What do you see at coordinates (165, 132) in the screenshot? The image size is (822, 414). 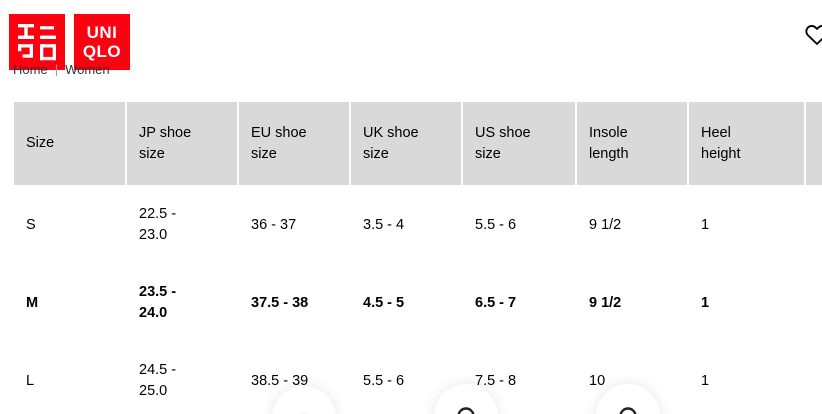 I see `column-header-jp-line1: JP shoe` at bounding box center [165, 132].